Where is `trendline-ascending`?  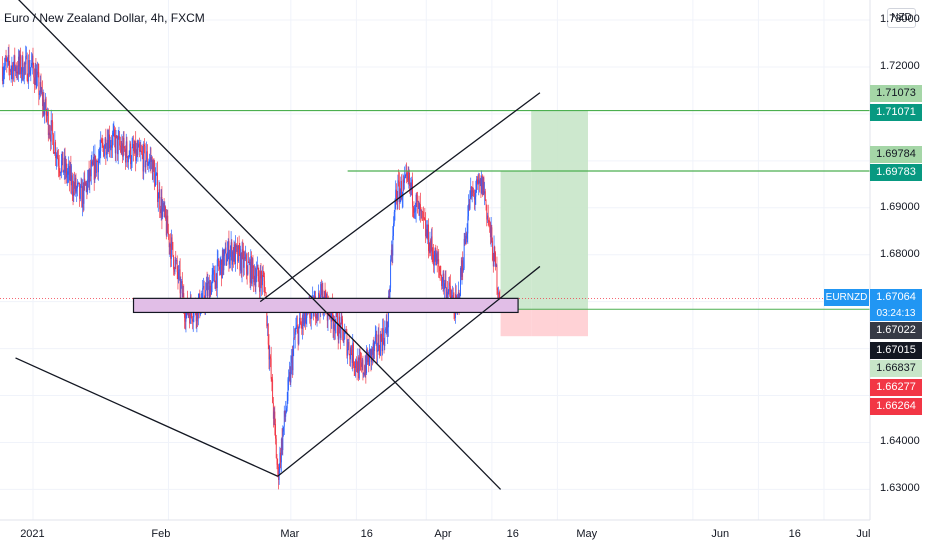
trendline-ascending is located at coordinates (409, 371).